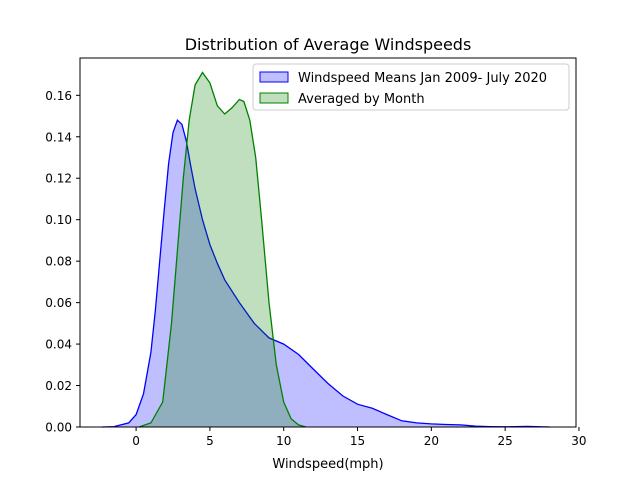 Image resolution: width=640 pixels, height=480 pixels. I want to click on y-tick-label: 0.04, so click(58, 345).